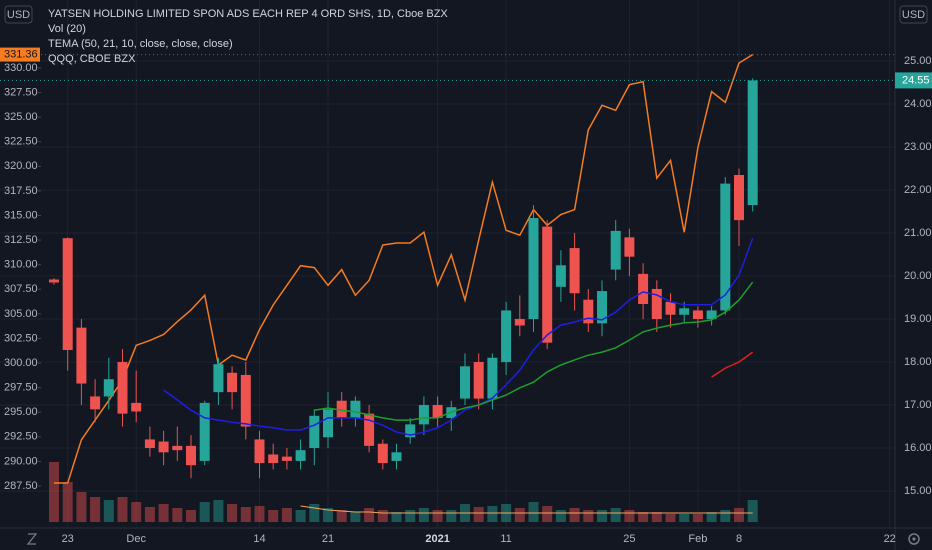 The width and height of the screenshot is (932, 550). I want to click on y2-tick-label: 315.00, so click(21, 215).